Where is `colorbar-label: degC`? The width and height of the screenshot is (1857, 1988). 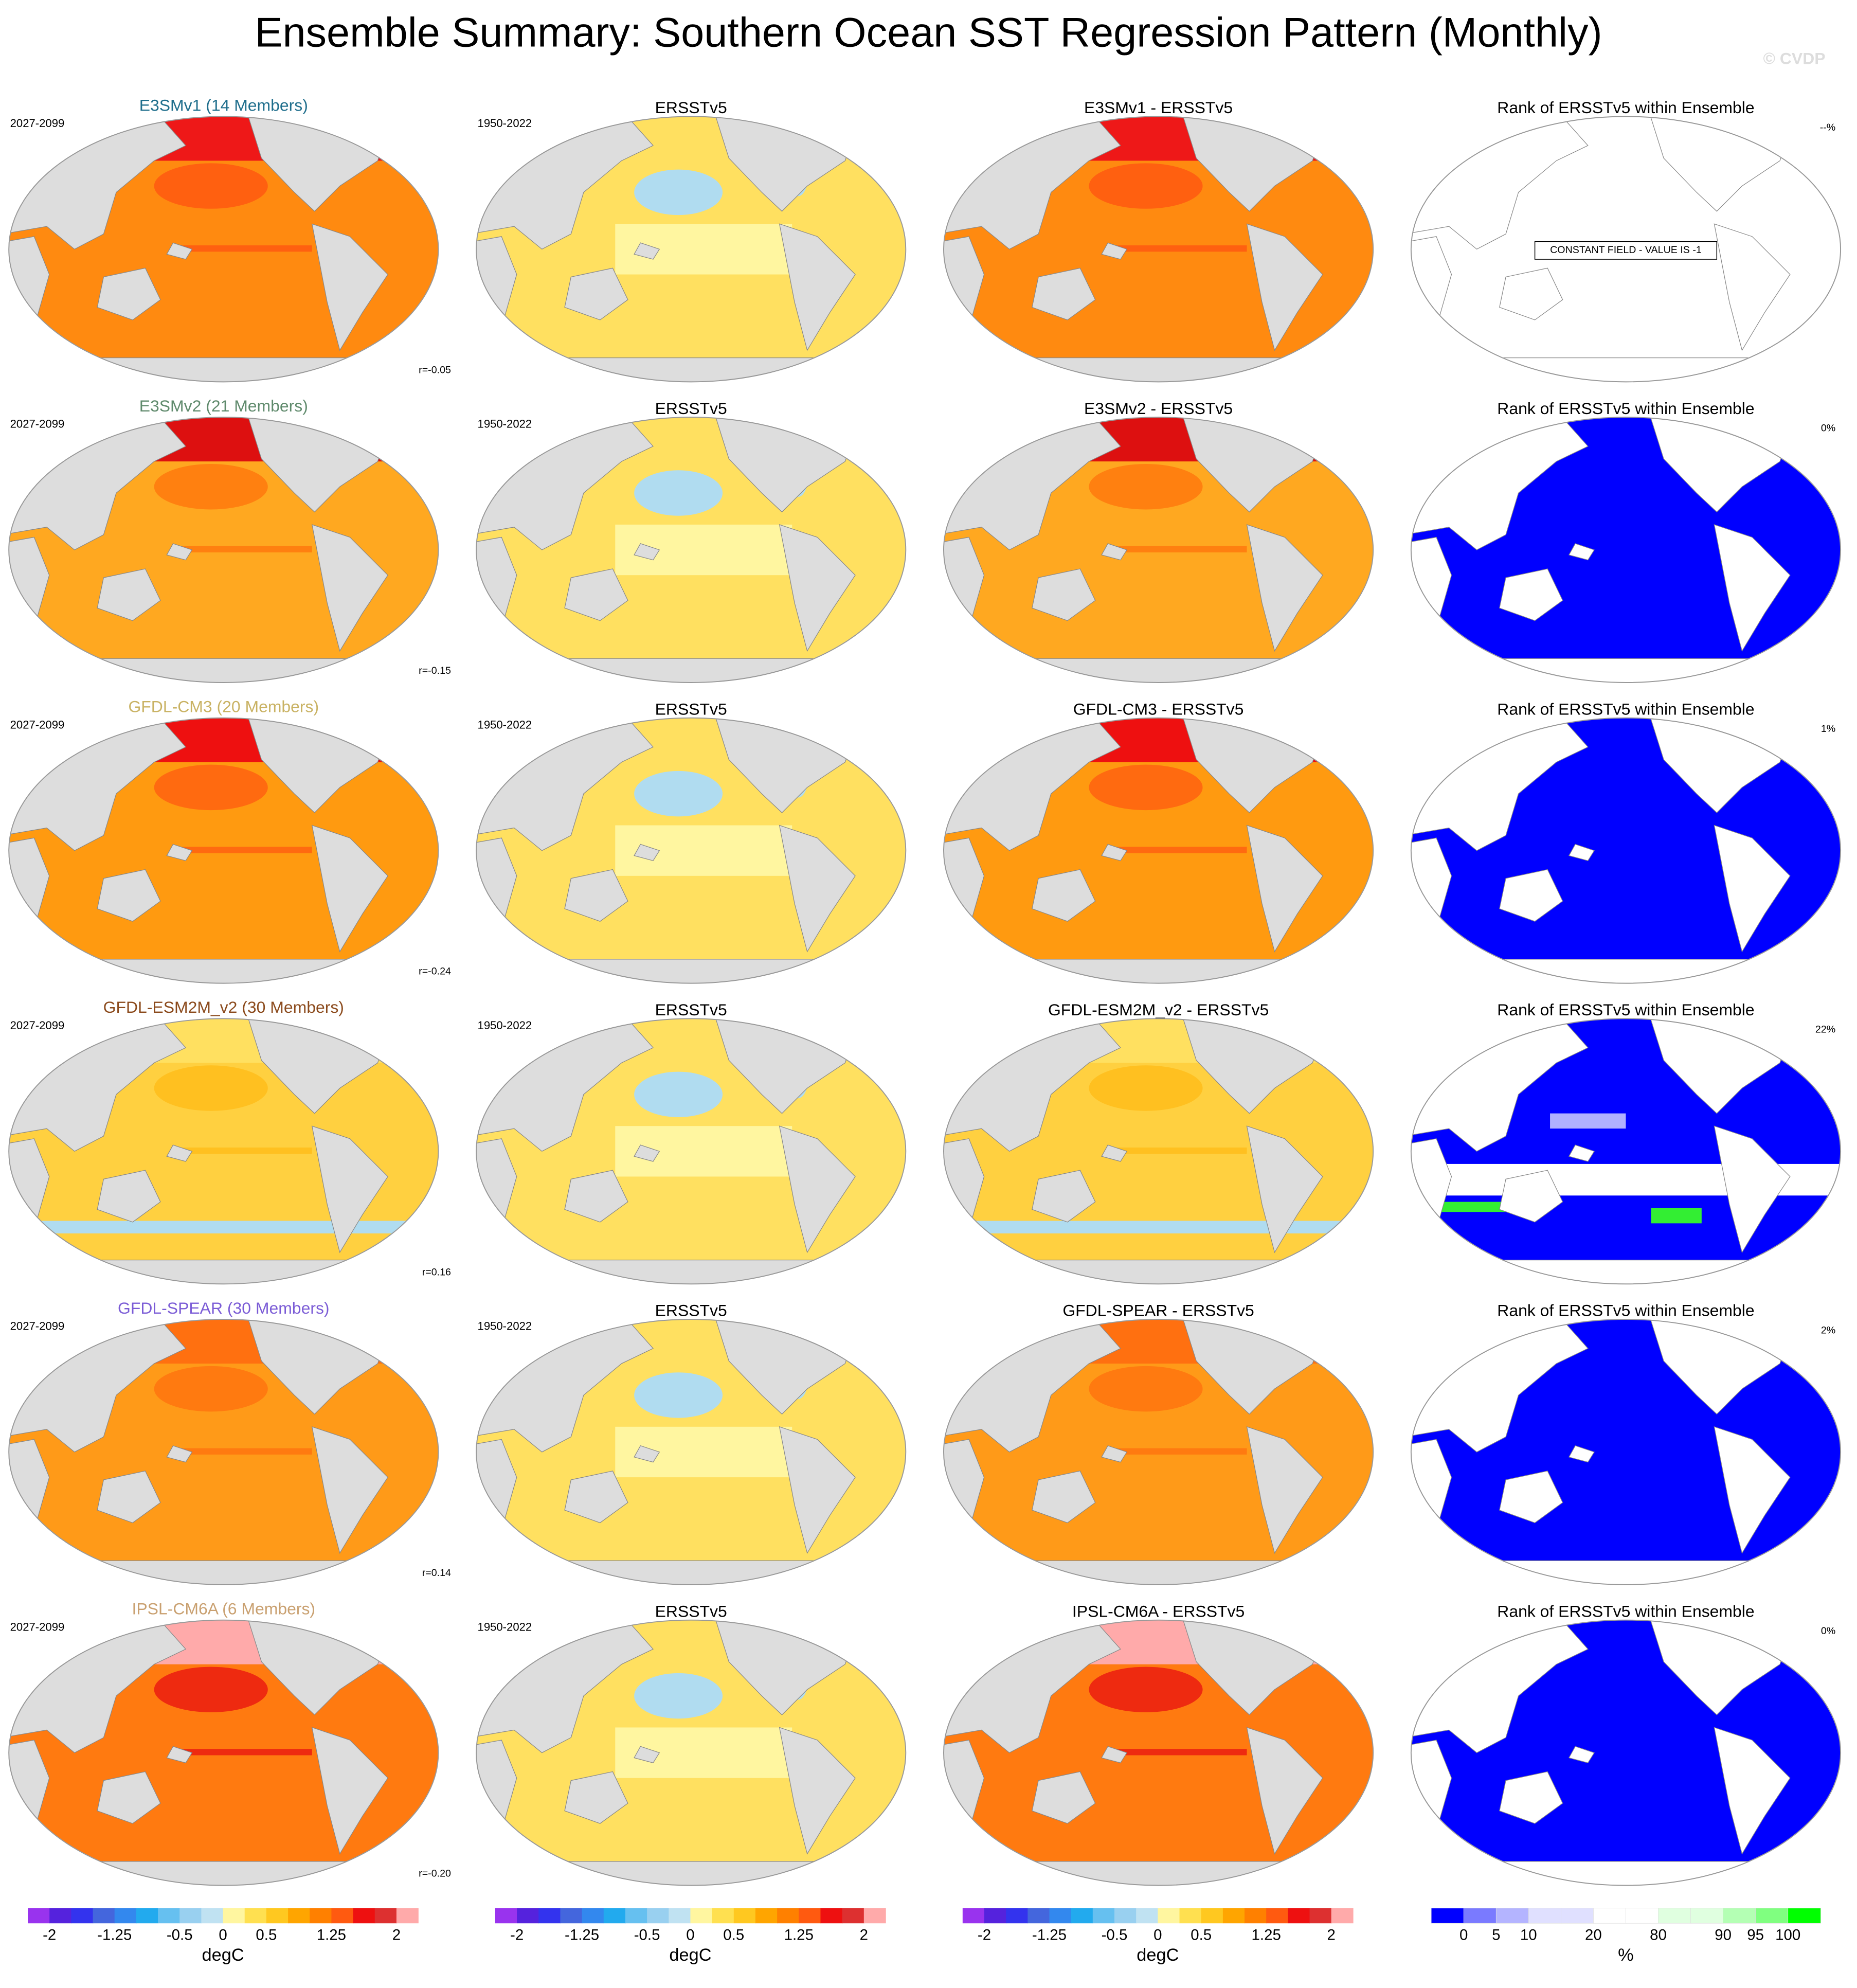
colorbar-label: degC is located at coordinates (1158, 1955).